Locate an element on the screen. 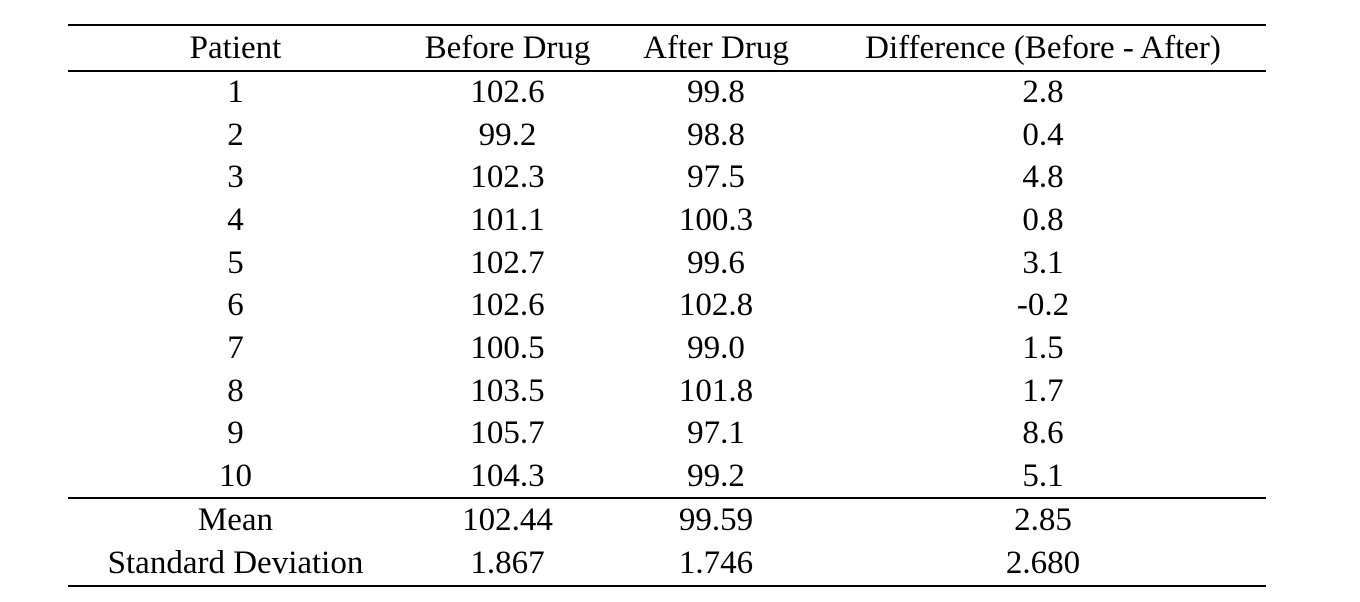  cell-before-drug: 103.5 is located at coordinates (507, 390).